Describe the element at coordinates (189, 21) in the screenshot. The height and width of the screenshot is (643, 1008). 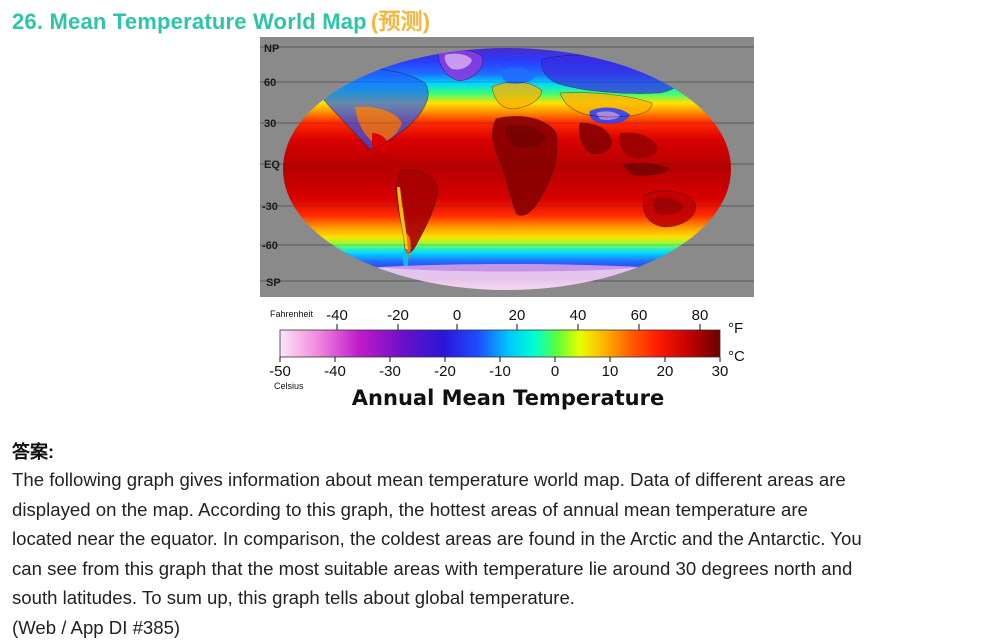
I see `page-title-text: 26. Mean Temperature World Map` at that location.